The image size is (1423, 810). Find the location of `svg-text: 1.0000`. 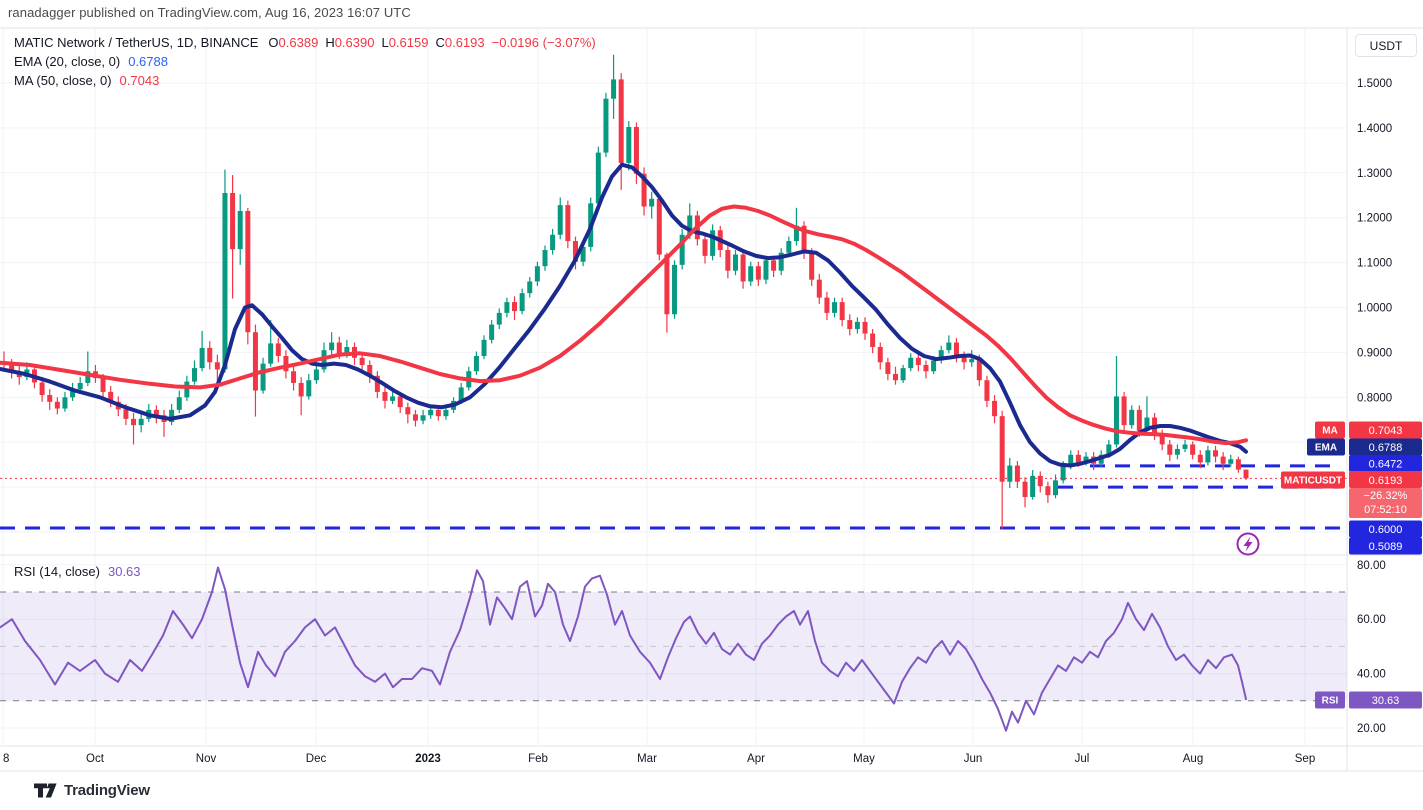

svg-text: 1.0000 is located at coordinates (1374, 309).